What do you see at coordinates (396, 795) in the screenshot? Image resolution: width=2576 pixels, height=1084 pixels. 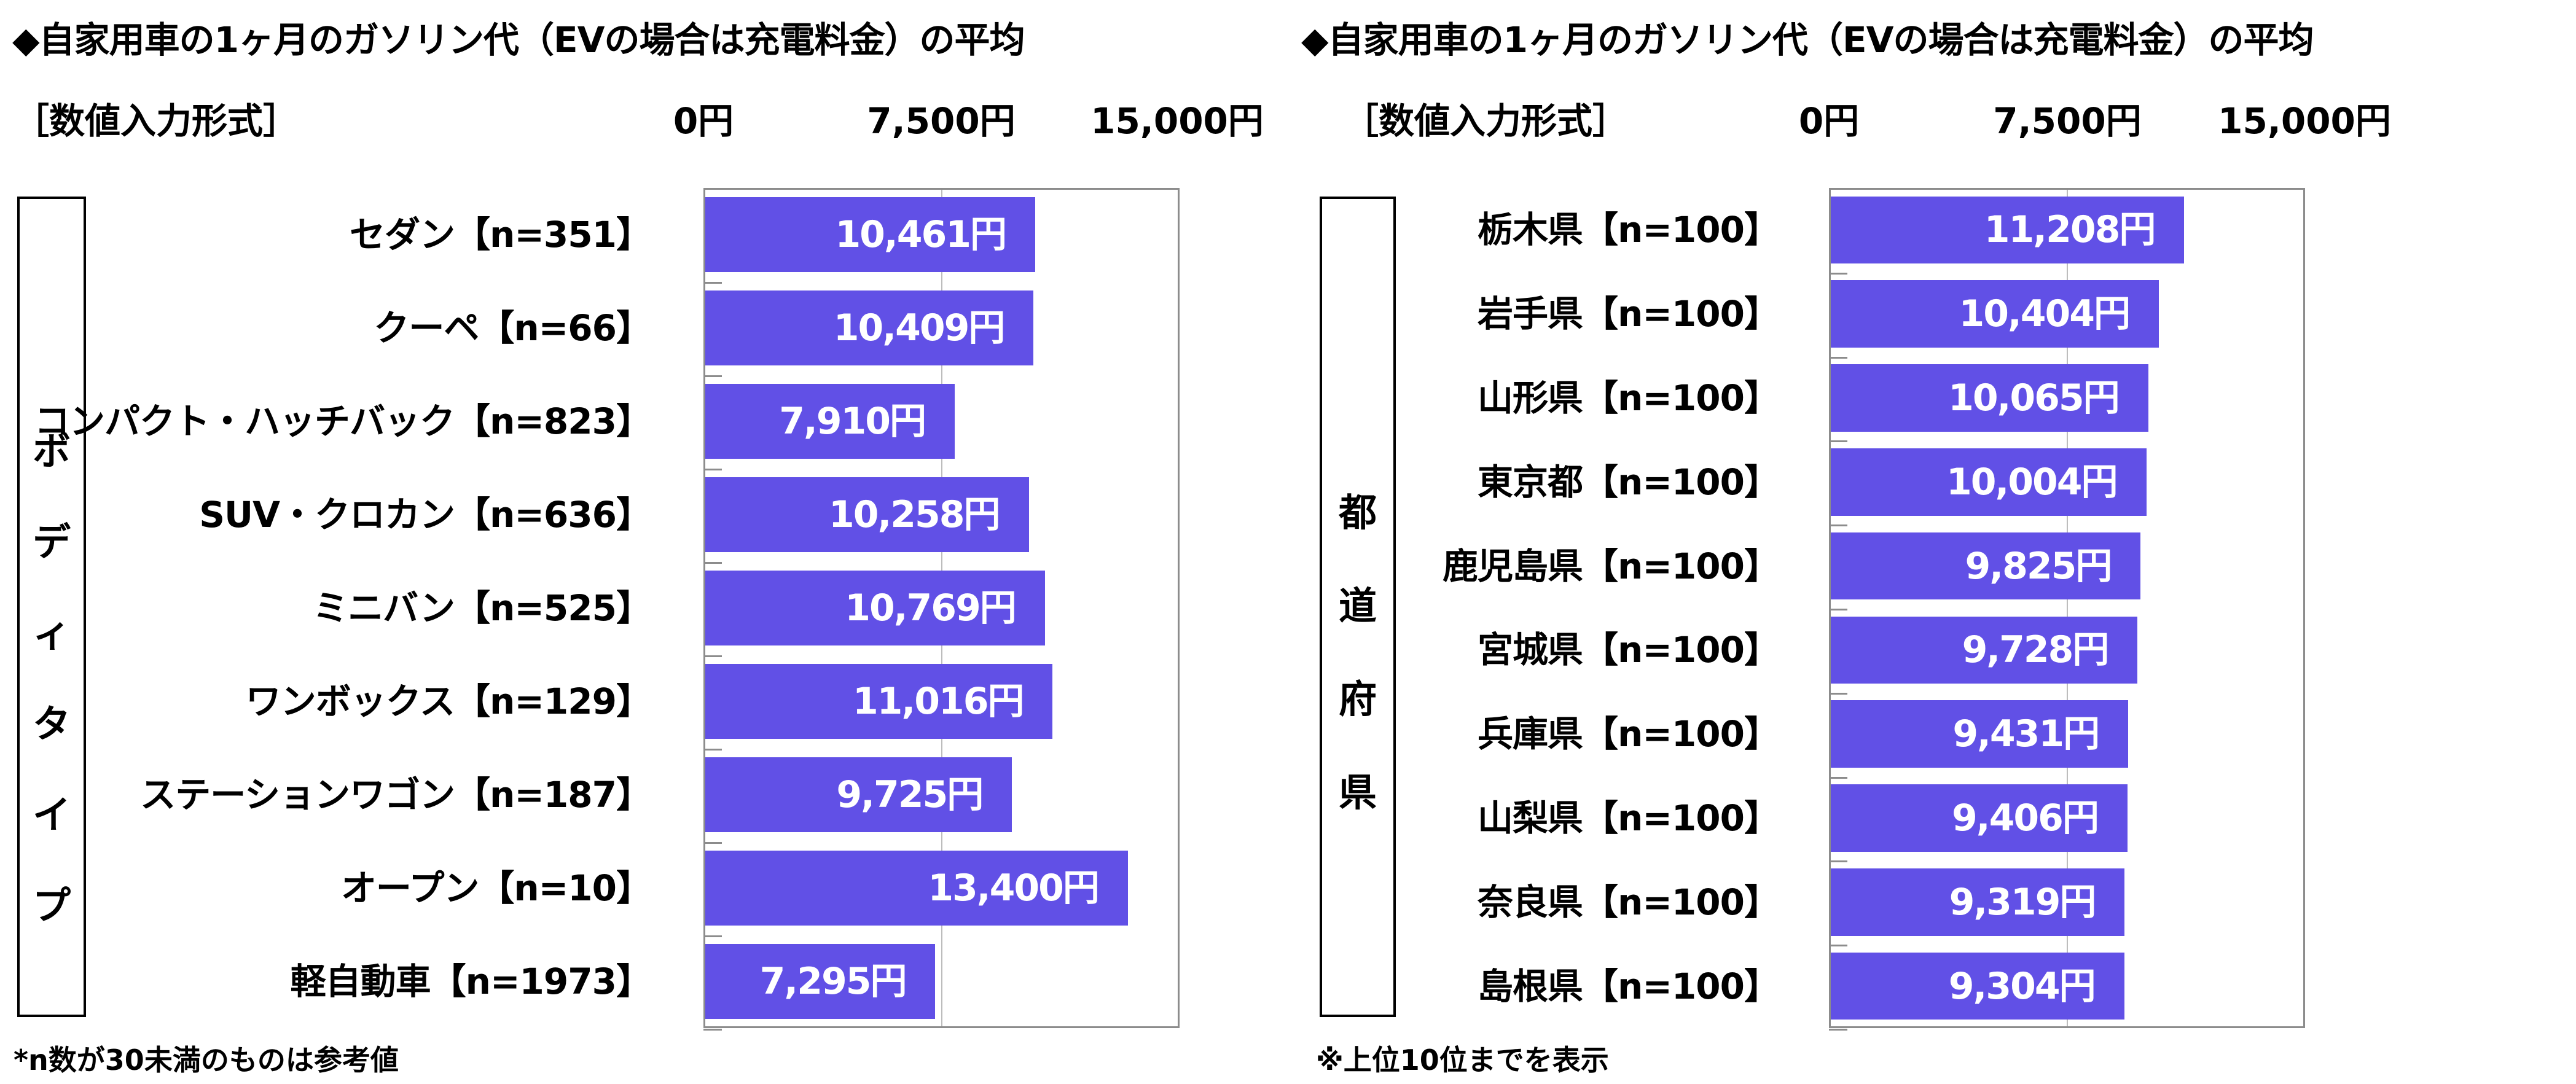 I see `category-label: ステーションワゴン【n=187】` at bounding box center [396, 795].